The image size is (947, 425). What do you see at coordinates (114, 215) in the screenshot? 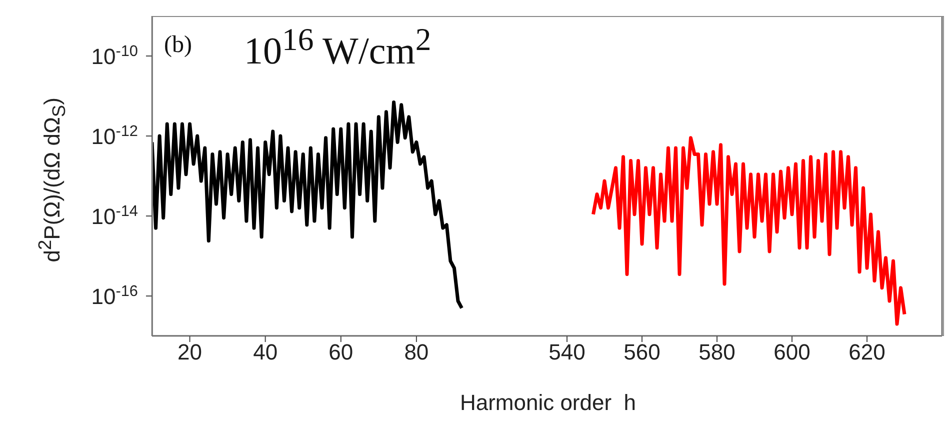
I see `y-tick-label: 10$^{-14}$` at bounding box center [114, 215].